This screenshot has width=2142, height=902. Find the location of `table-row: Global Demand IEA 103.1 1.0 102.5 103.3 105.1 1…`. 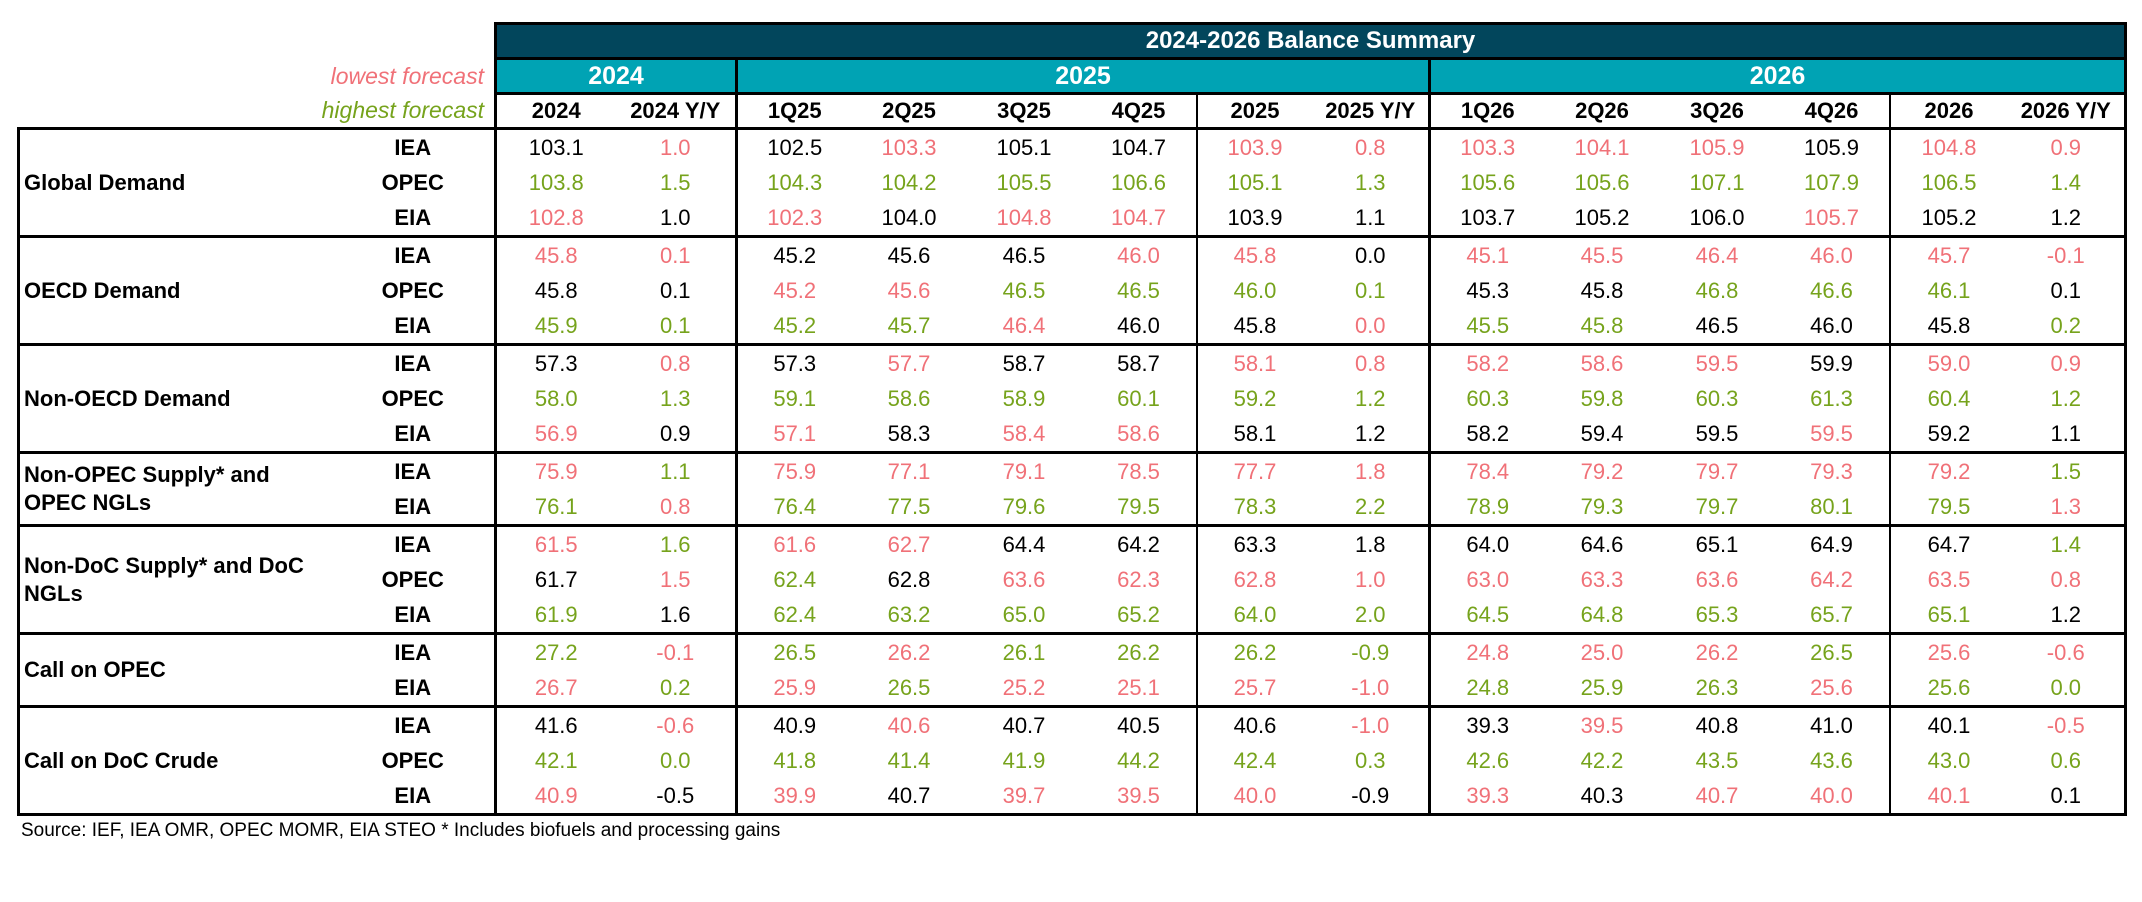

table-row: Global Demand IEA 103.1 1.0 102.5 103.3 105.1 1… is located at coordinates (1072, 182).